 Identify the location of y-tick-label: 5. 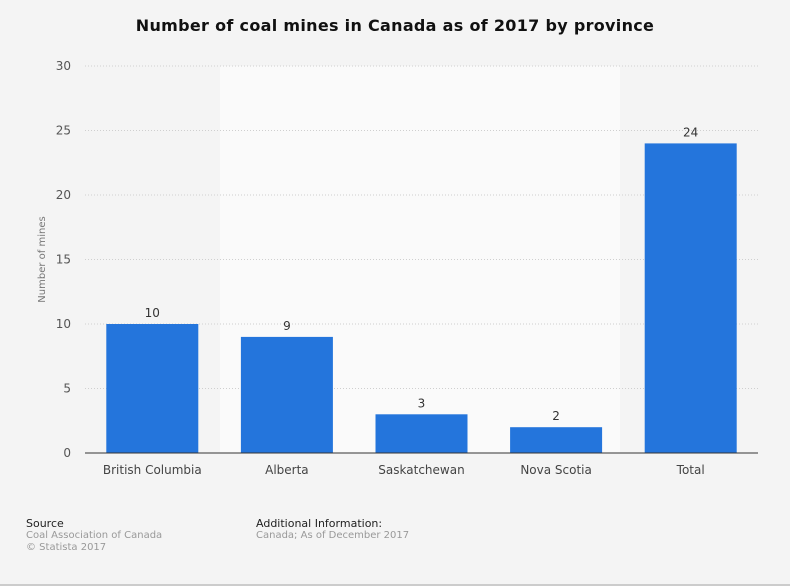
(67, 389).